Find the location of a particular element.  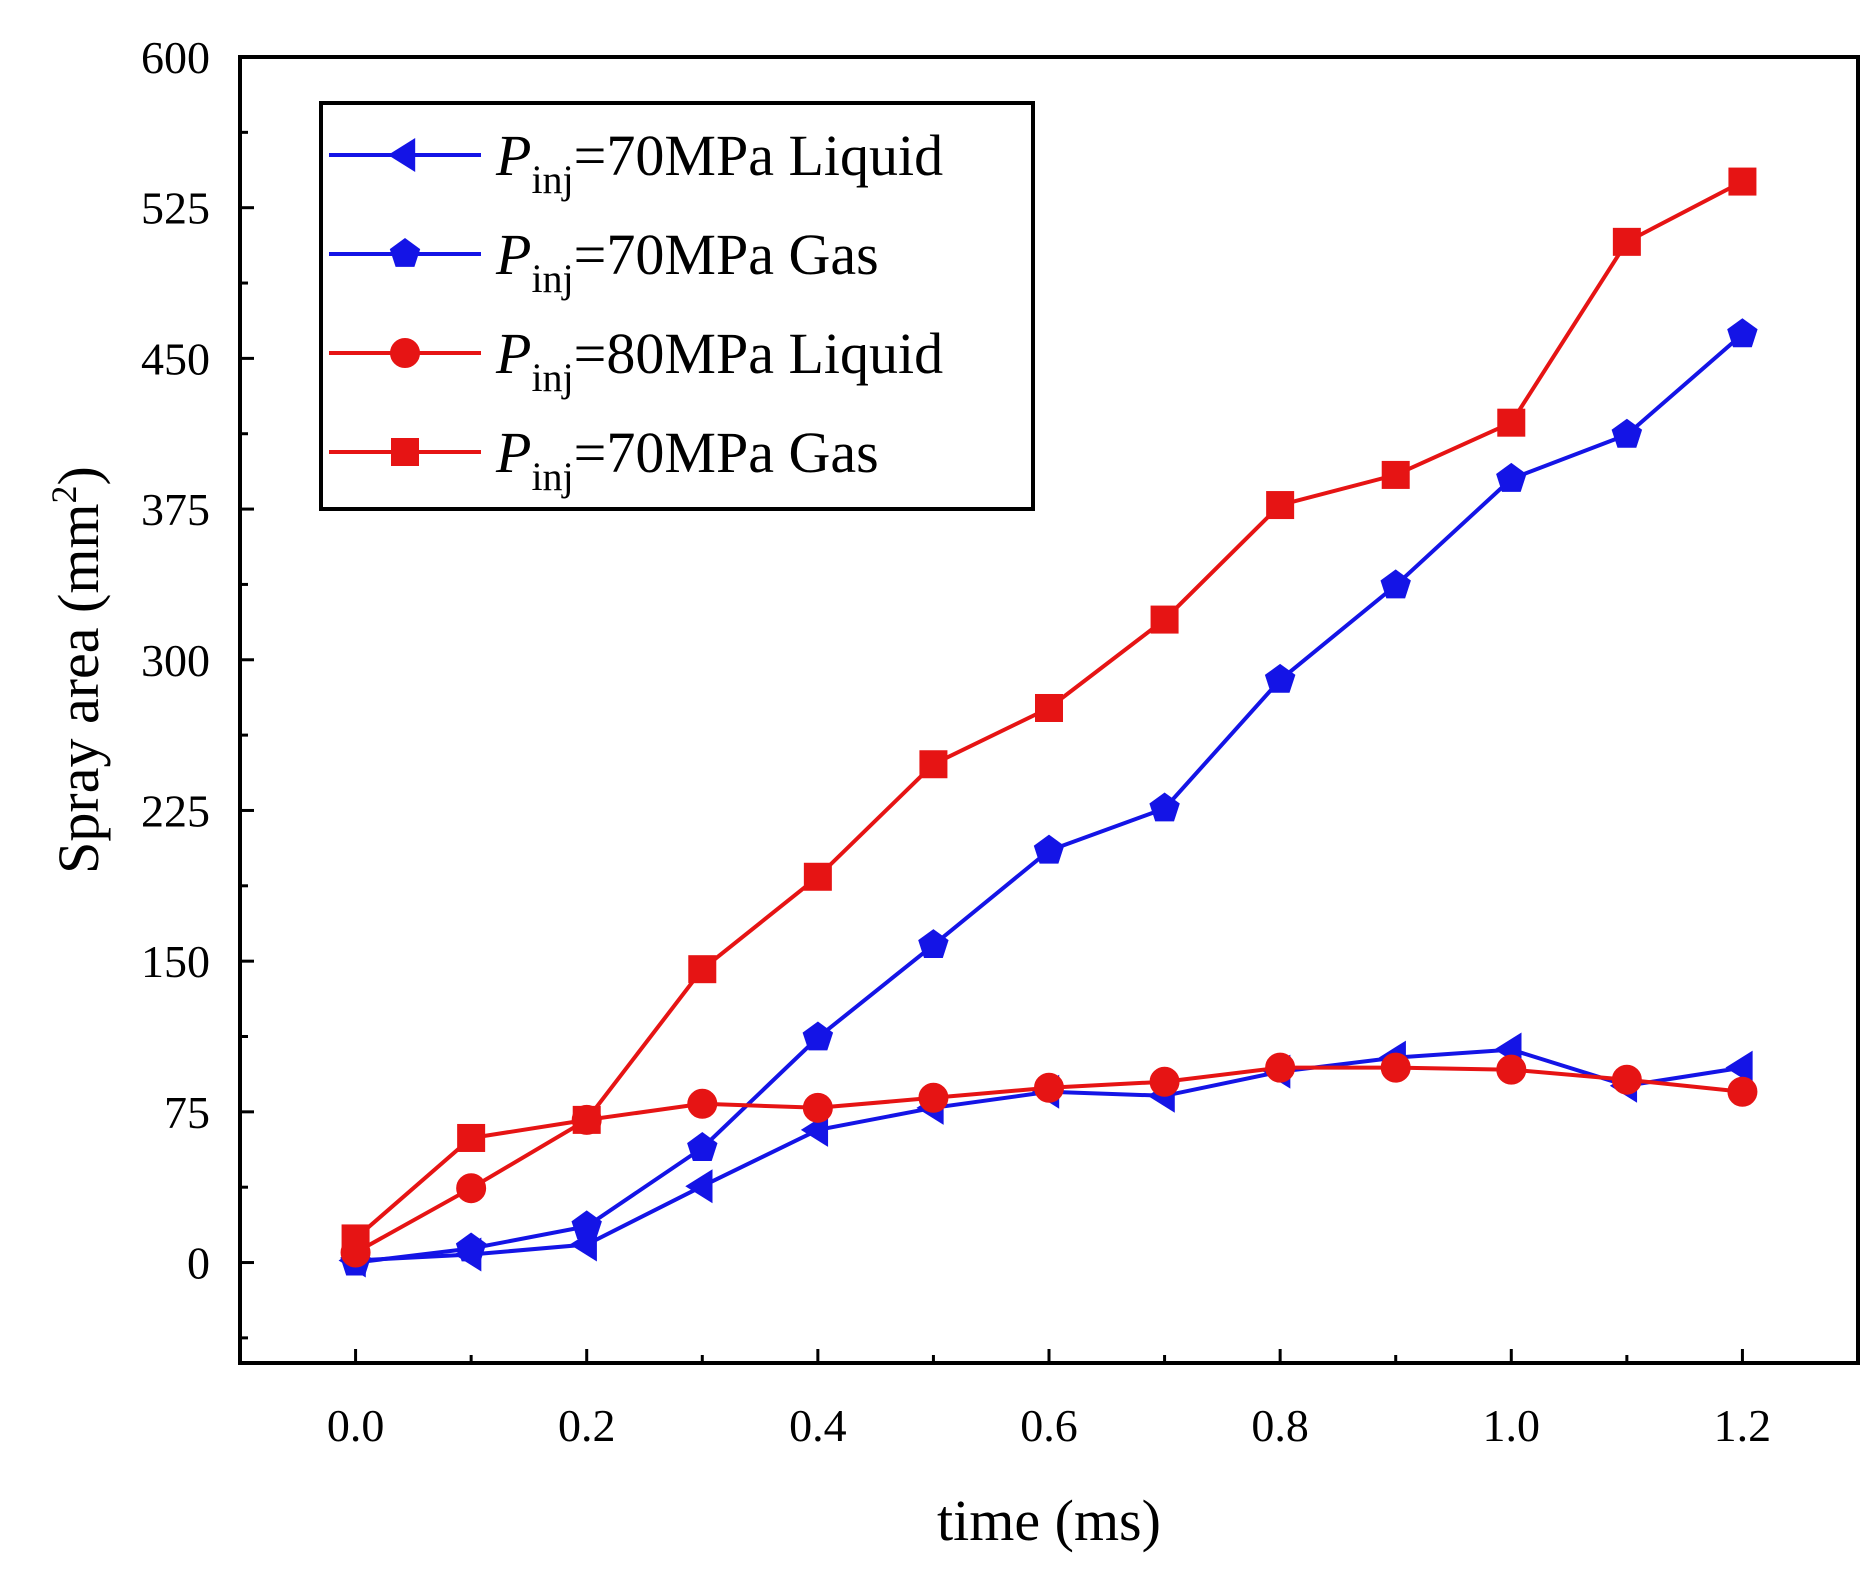

legend-box is located at coordinates (677, 306).